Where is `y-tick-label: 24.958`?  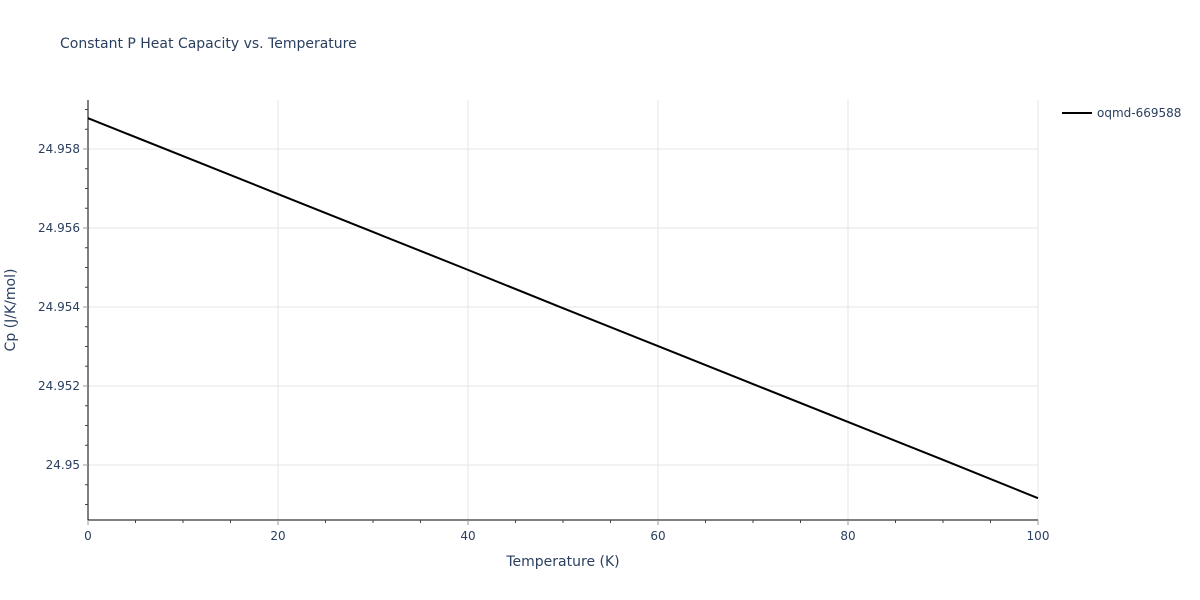 y-tick-label: 24.958 is located at coordinates (59, 149).